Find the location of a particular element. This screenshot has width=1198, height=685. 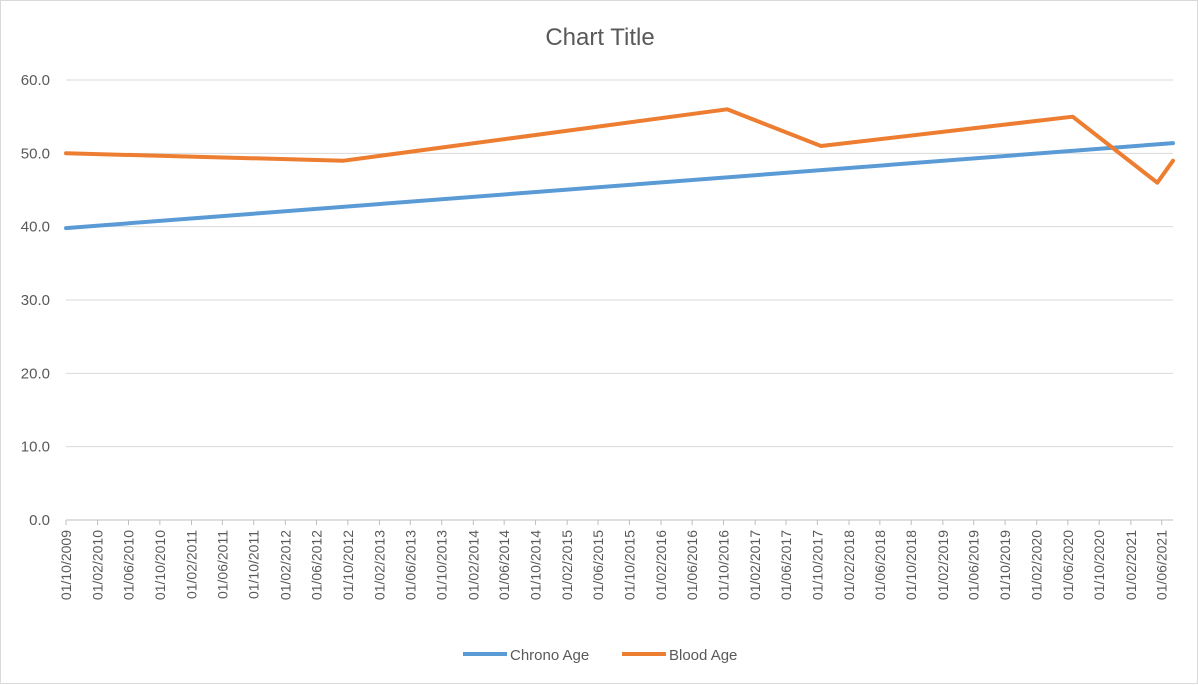

series-line-blood-age is located at coordinates (619, 146).